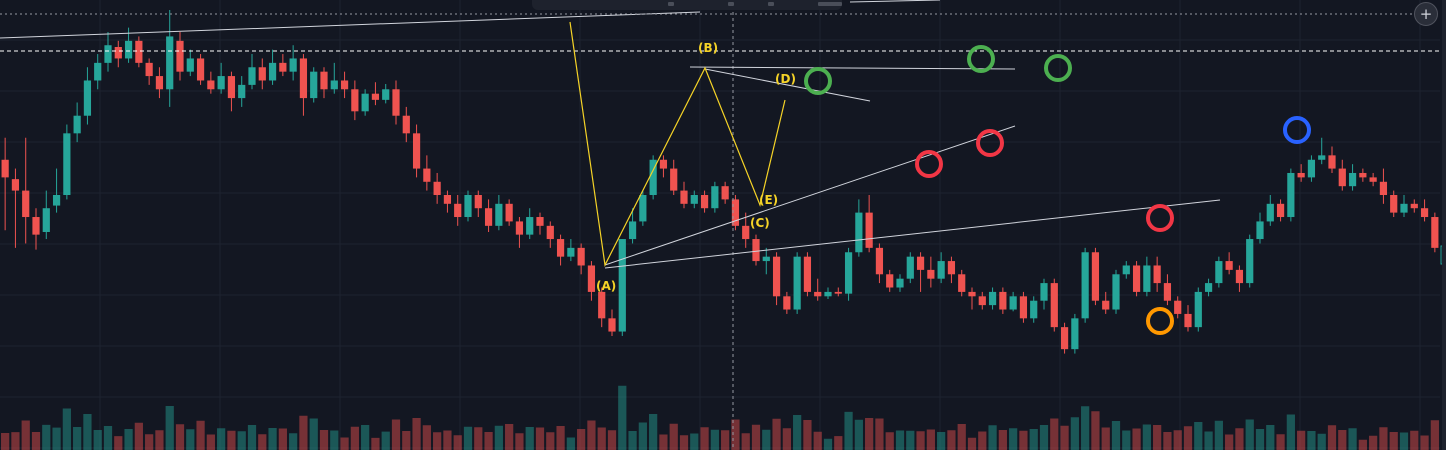 The height and width of the screenshot is (450, 1446). I want to click on wave-label-d: (D), so click(785, 79).